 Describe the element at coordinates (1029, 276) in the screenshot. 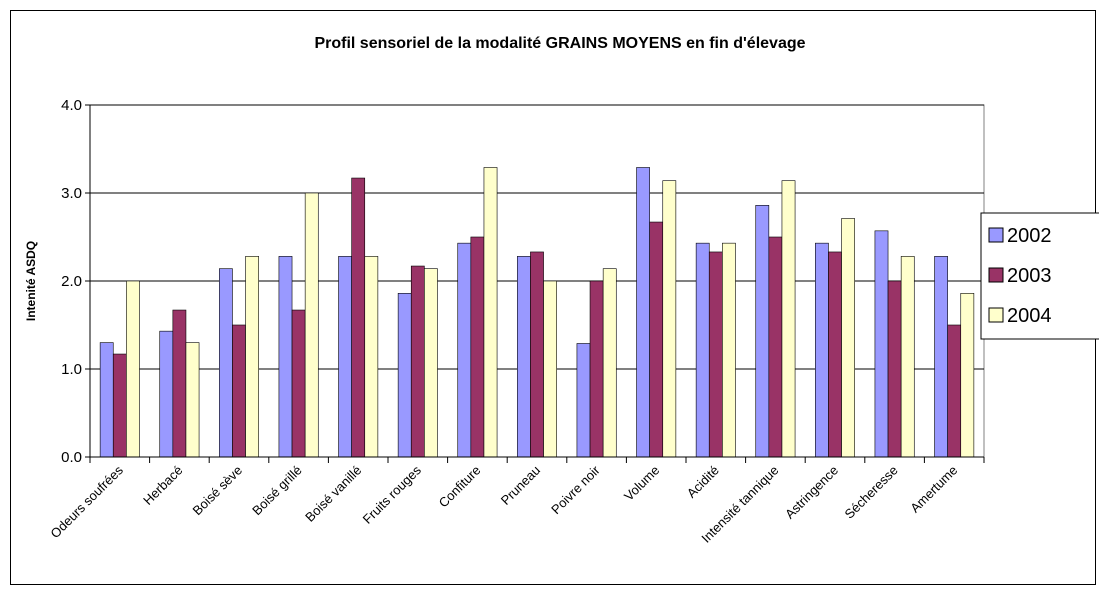

I see `legend-label: 2003` at that location.